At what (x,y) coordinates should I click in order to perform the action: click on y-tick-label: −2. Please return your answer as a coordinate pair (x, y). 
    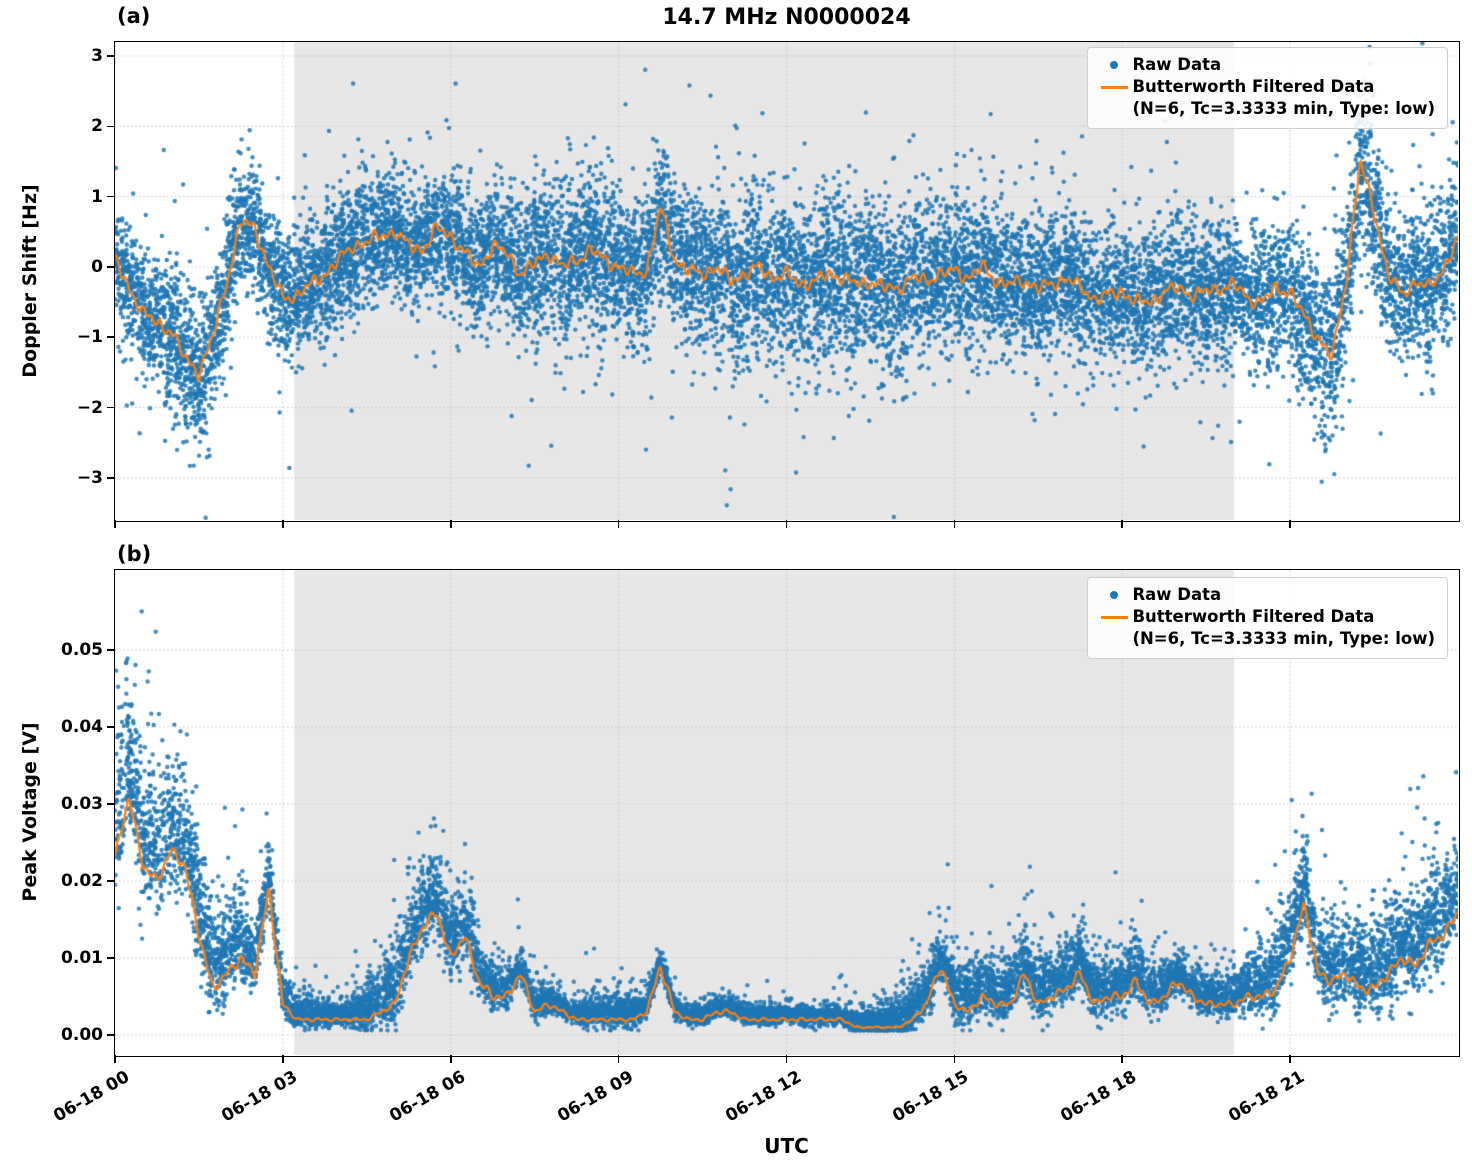
    Looking at the image, I should click on (89, 407).